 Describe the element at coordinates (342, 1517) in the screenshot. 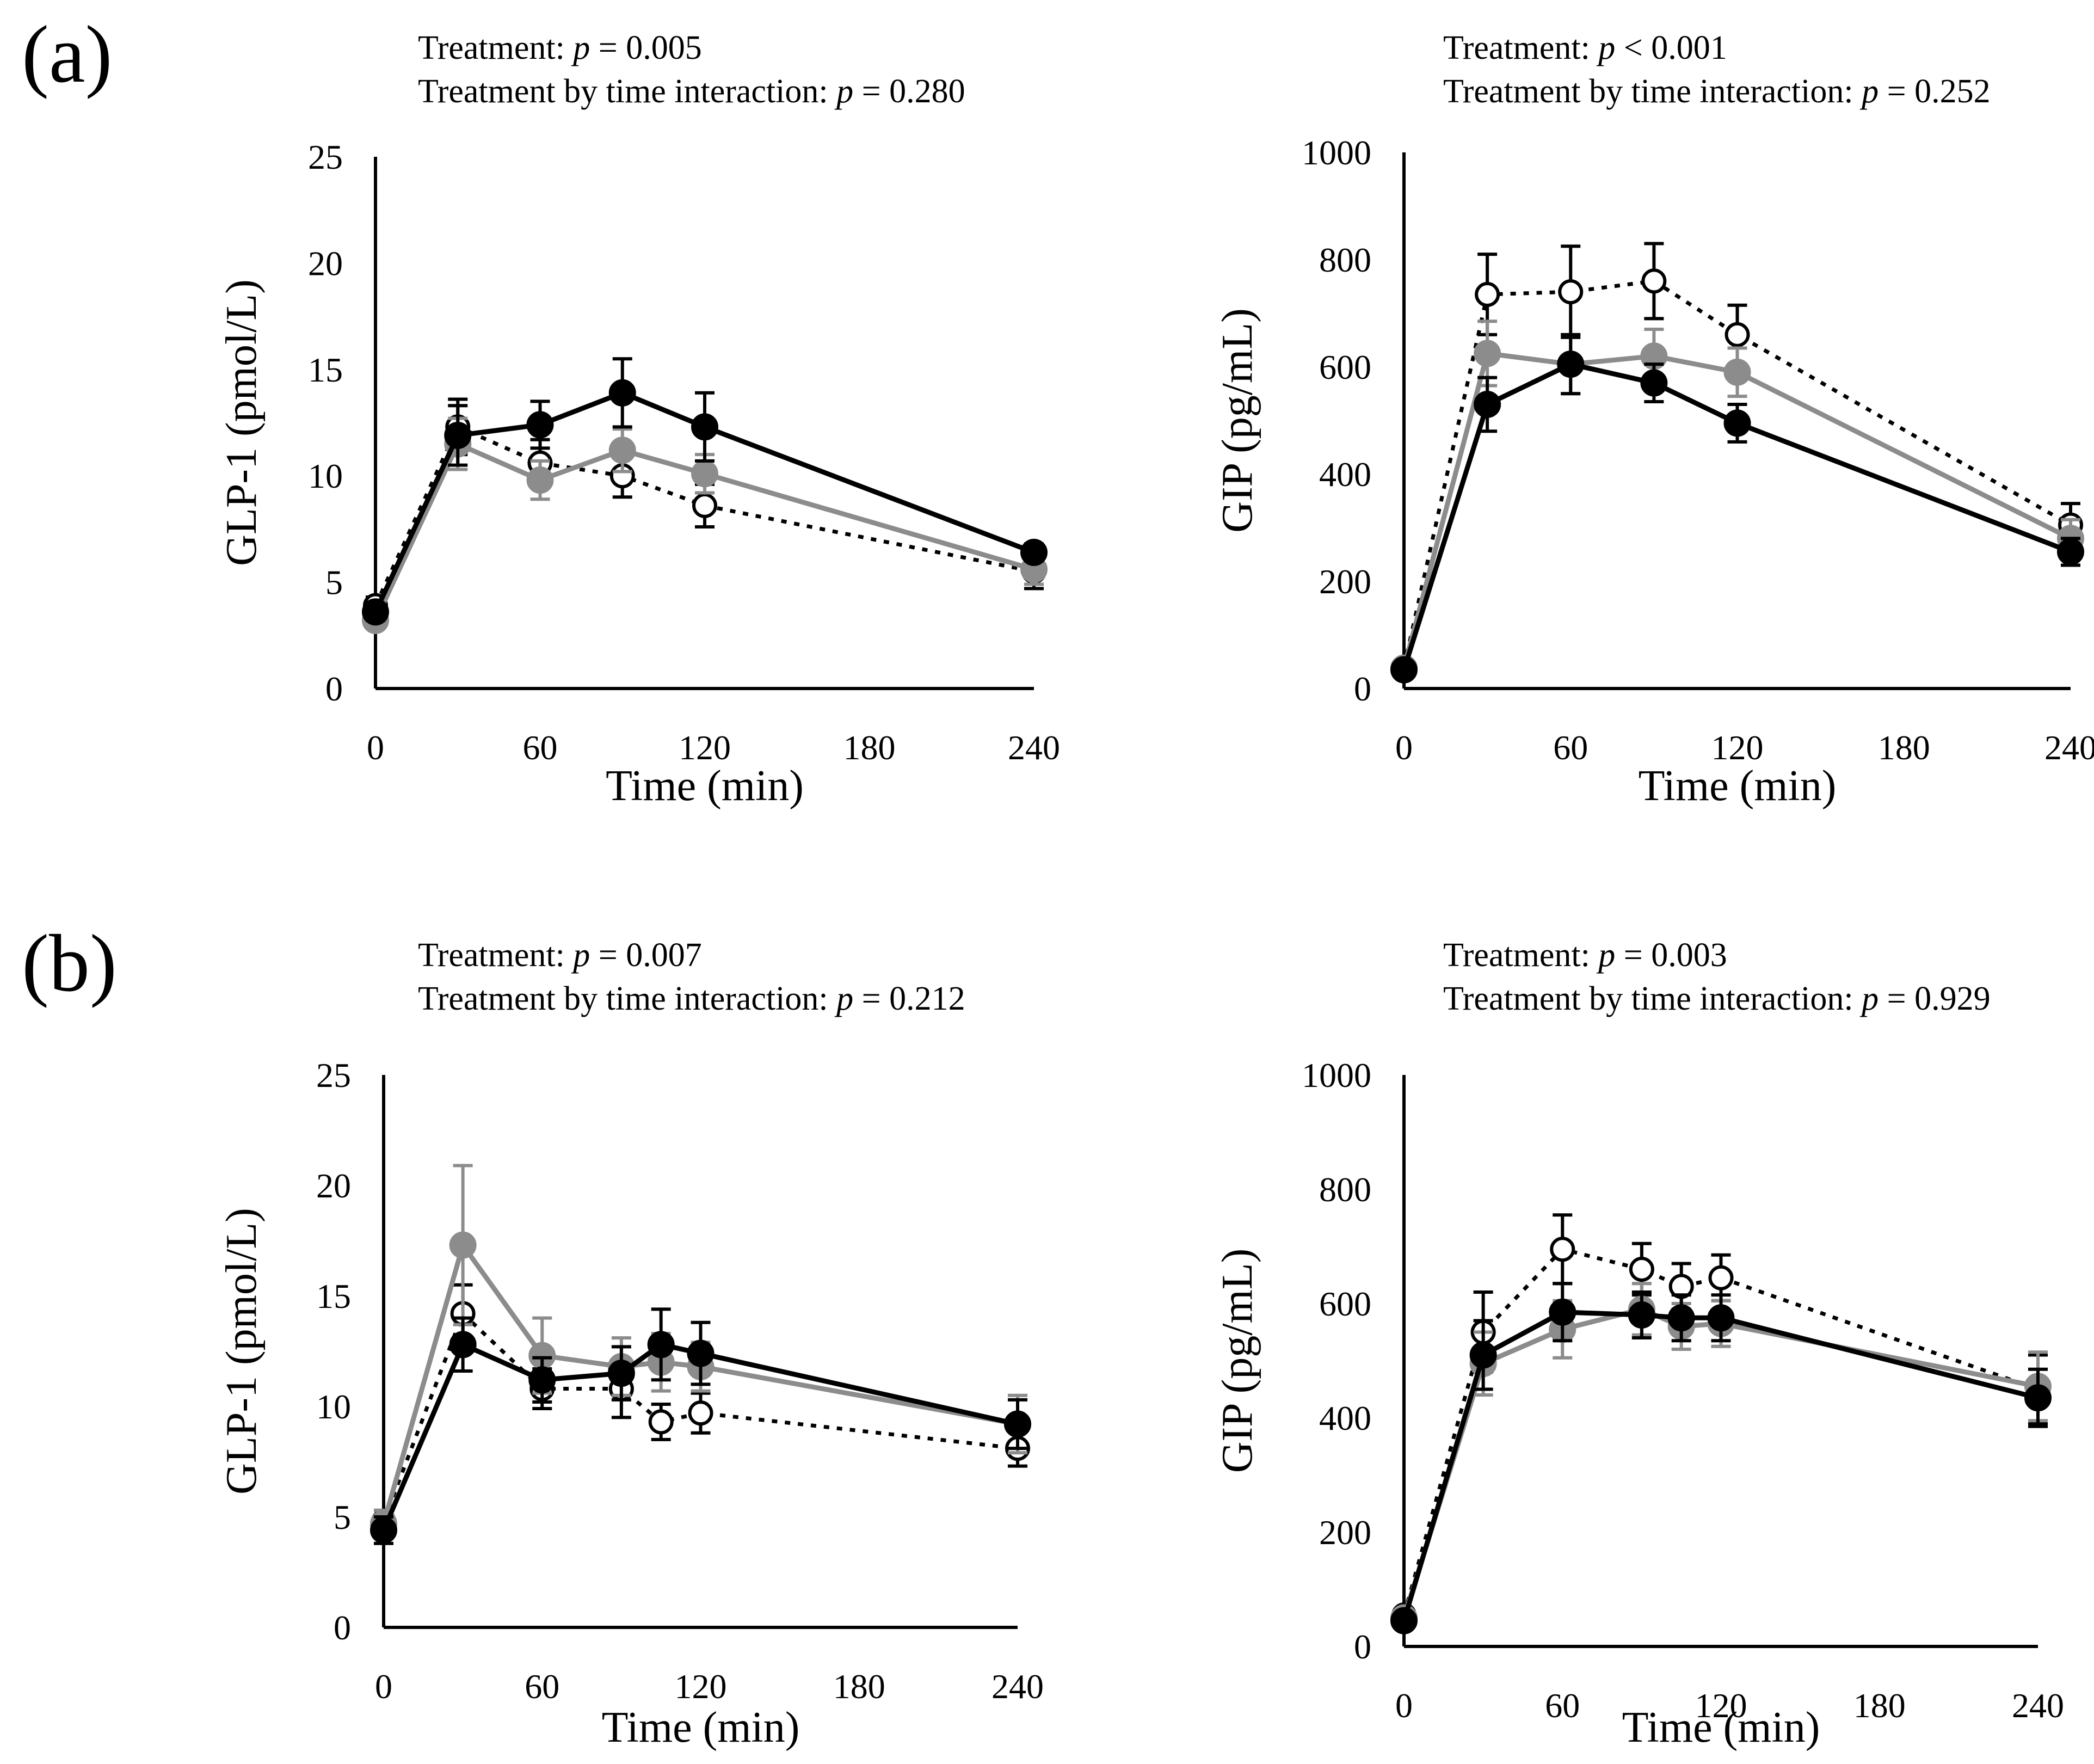

I see `y-tick-label-2: 5` at that location.